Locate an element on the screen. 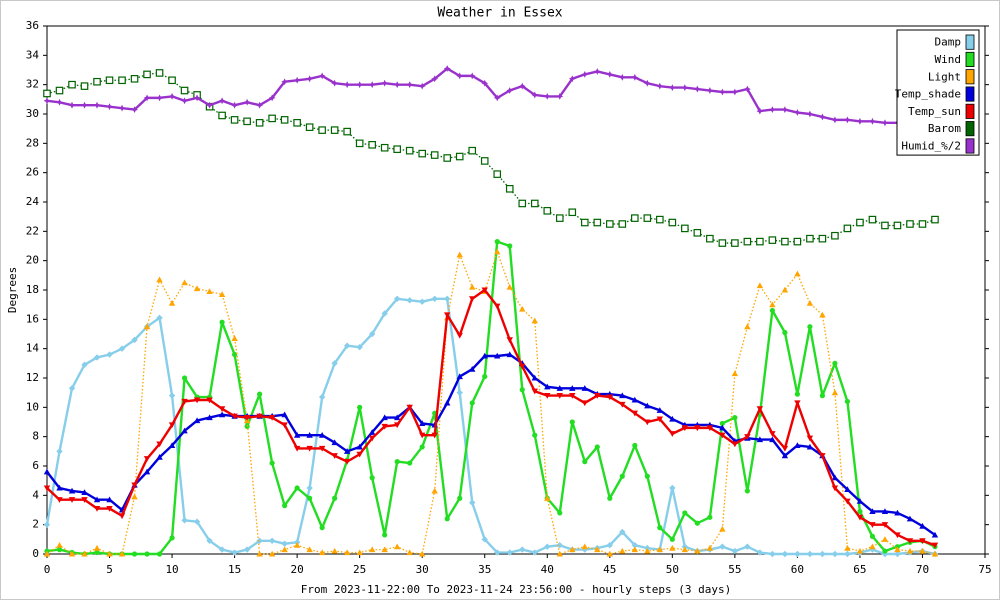  legend-swatch is located at coordinates (970, 129).